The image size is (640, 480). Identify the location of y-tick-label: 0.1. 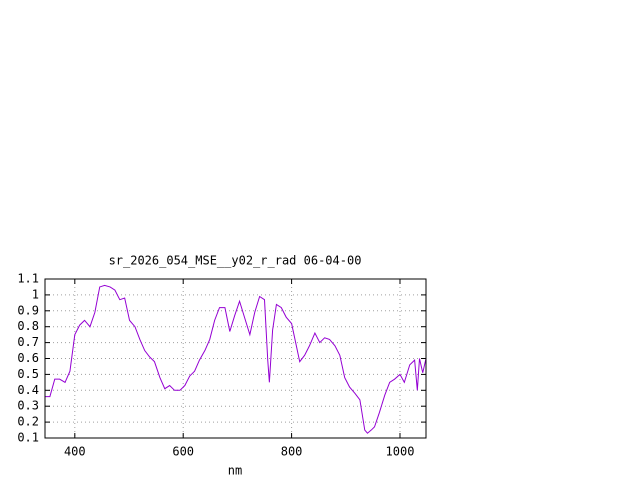
(28, 438).